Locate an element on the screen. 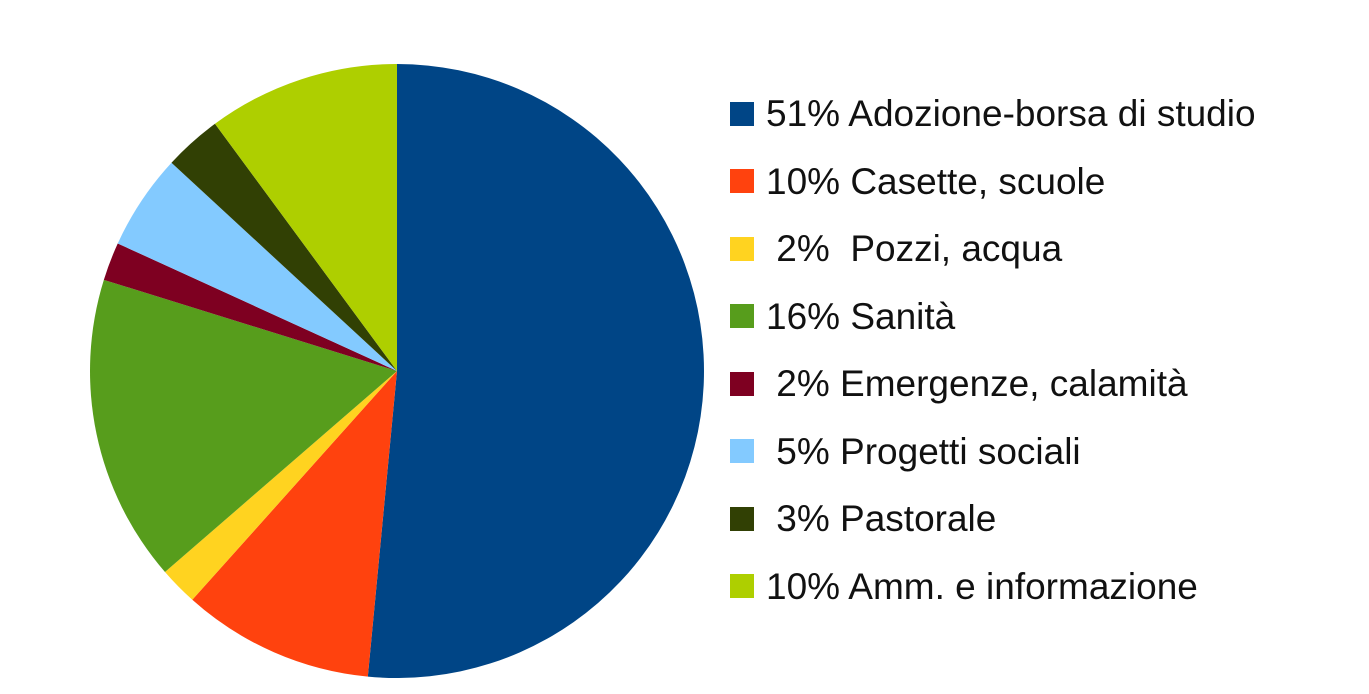 The width and height of the screenshot is (1369, 694). legend-label-1: 51% Adozione-borsa di studio is located at coordinates (1011, 114).